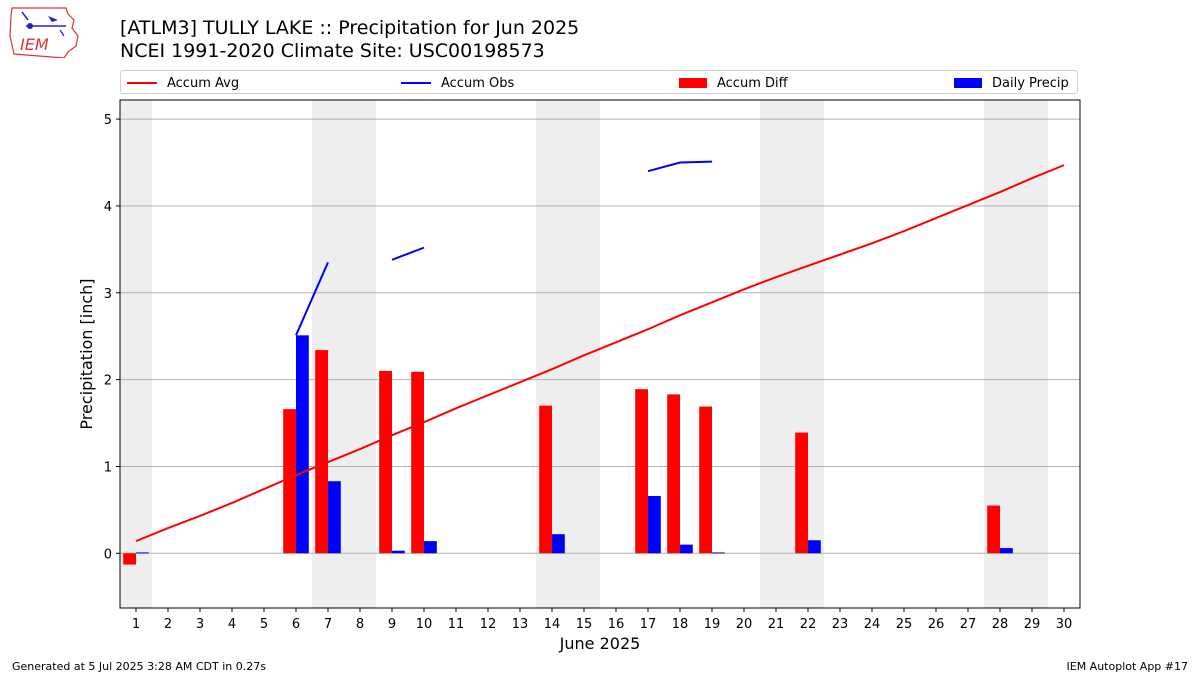 The height and width of the screenshot is (675, 1200). Describe the element at coordinates (584, 624) in the screenshot. I see `x-tick-label-15: 15` at that location.